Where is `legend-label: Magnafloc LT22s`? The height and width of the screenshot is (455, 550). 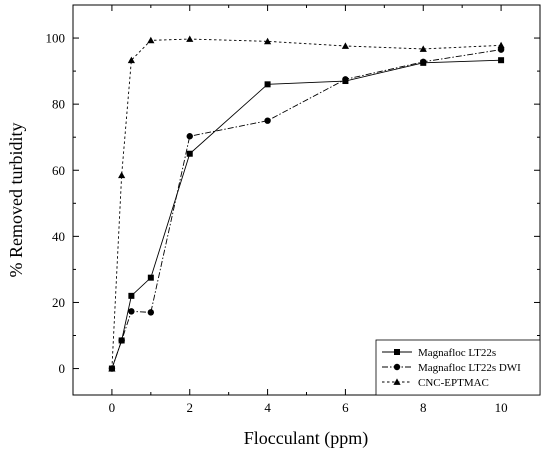
legend-label: Magnafloc LT22s is located at coordinates (457, 353).